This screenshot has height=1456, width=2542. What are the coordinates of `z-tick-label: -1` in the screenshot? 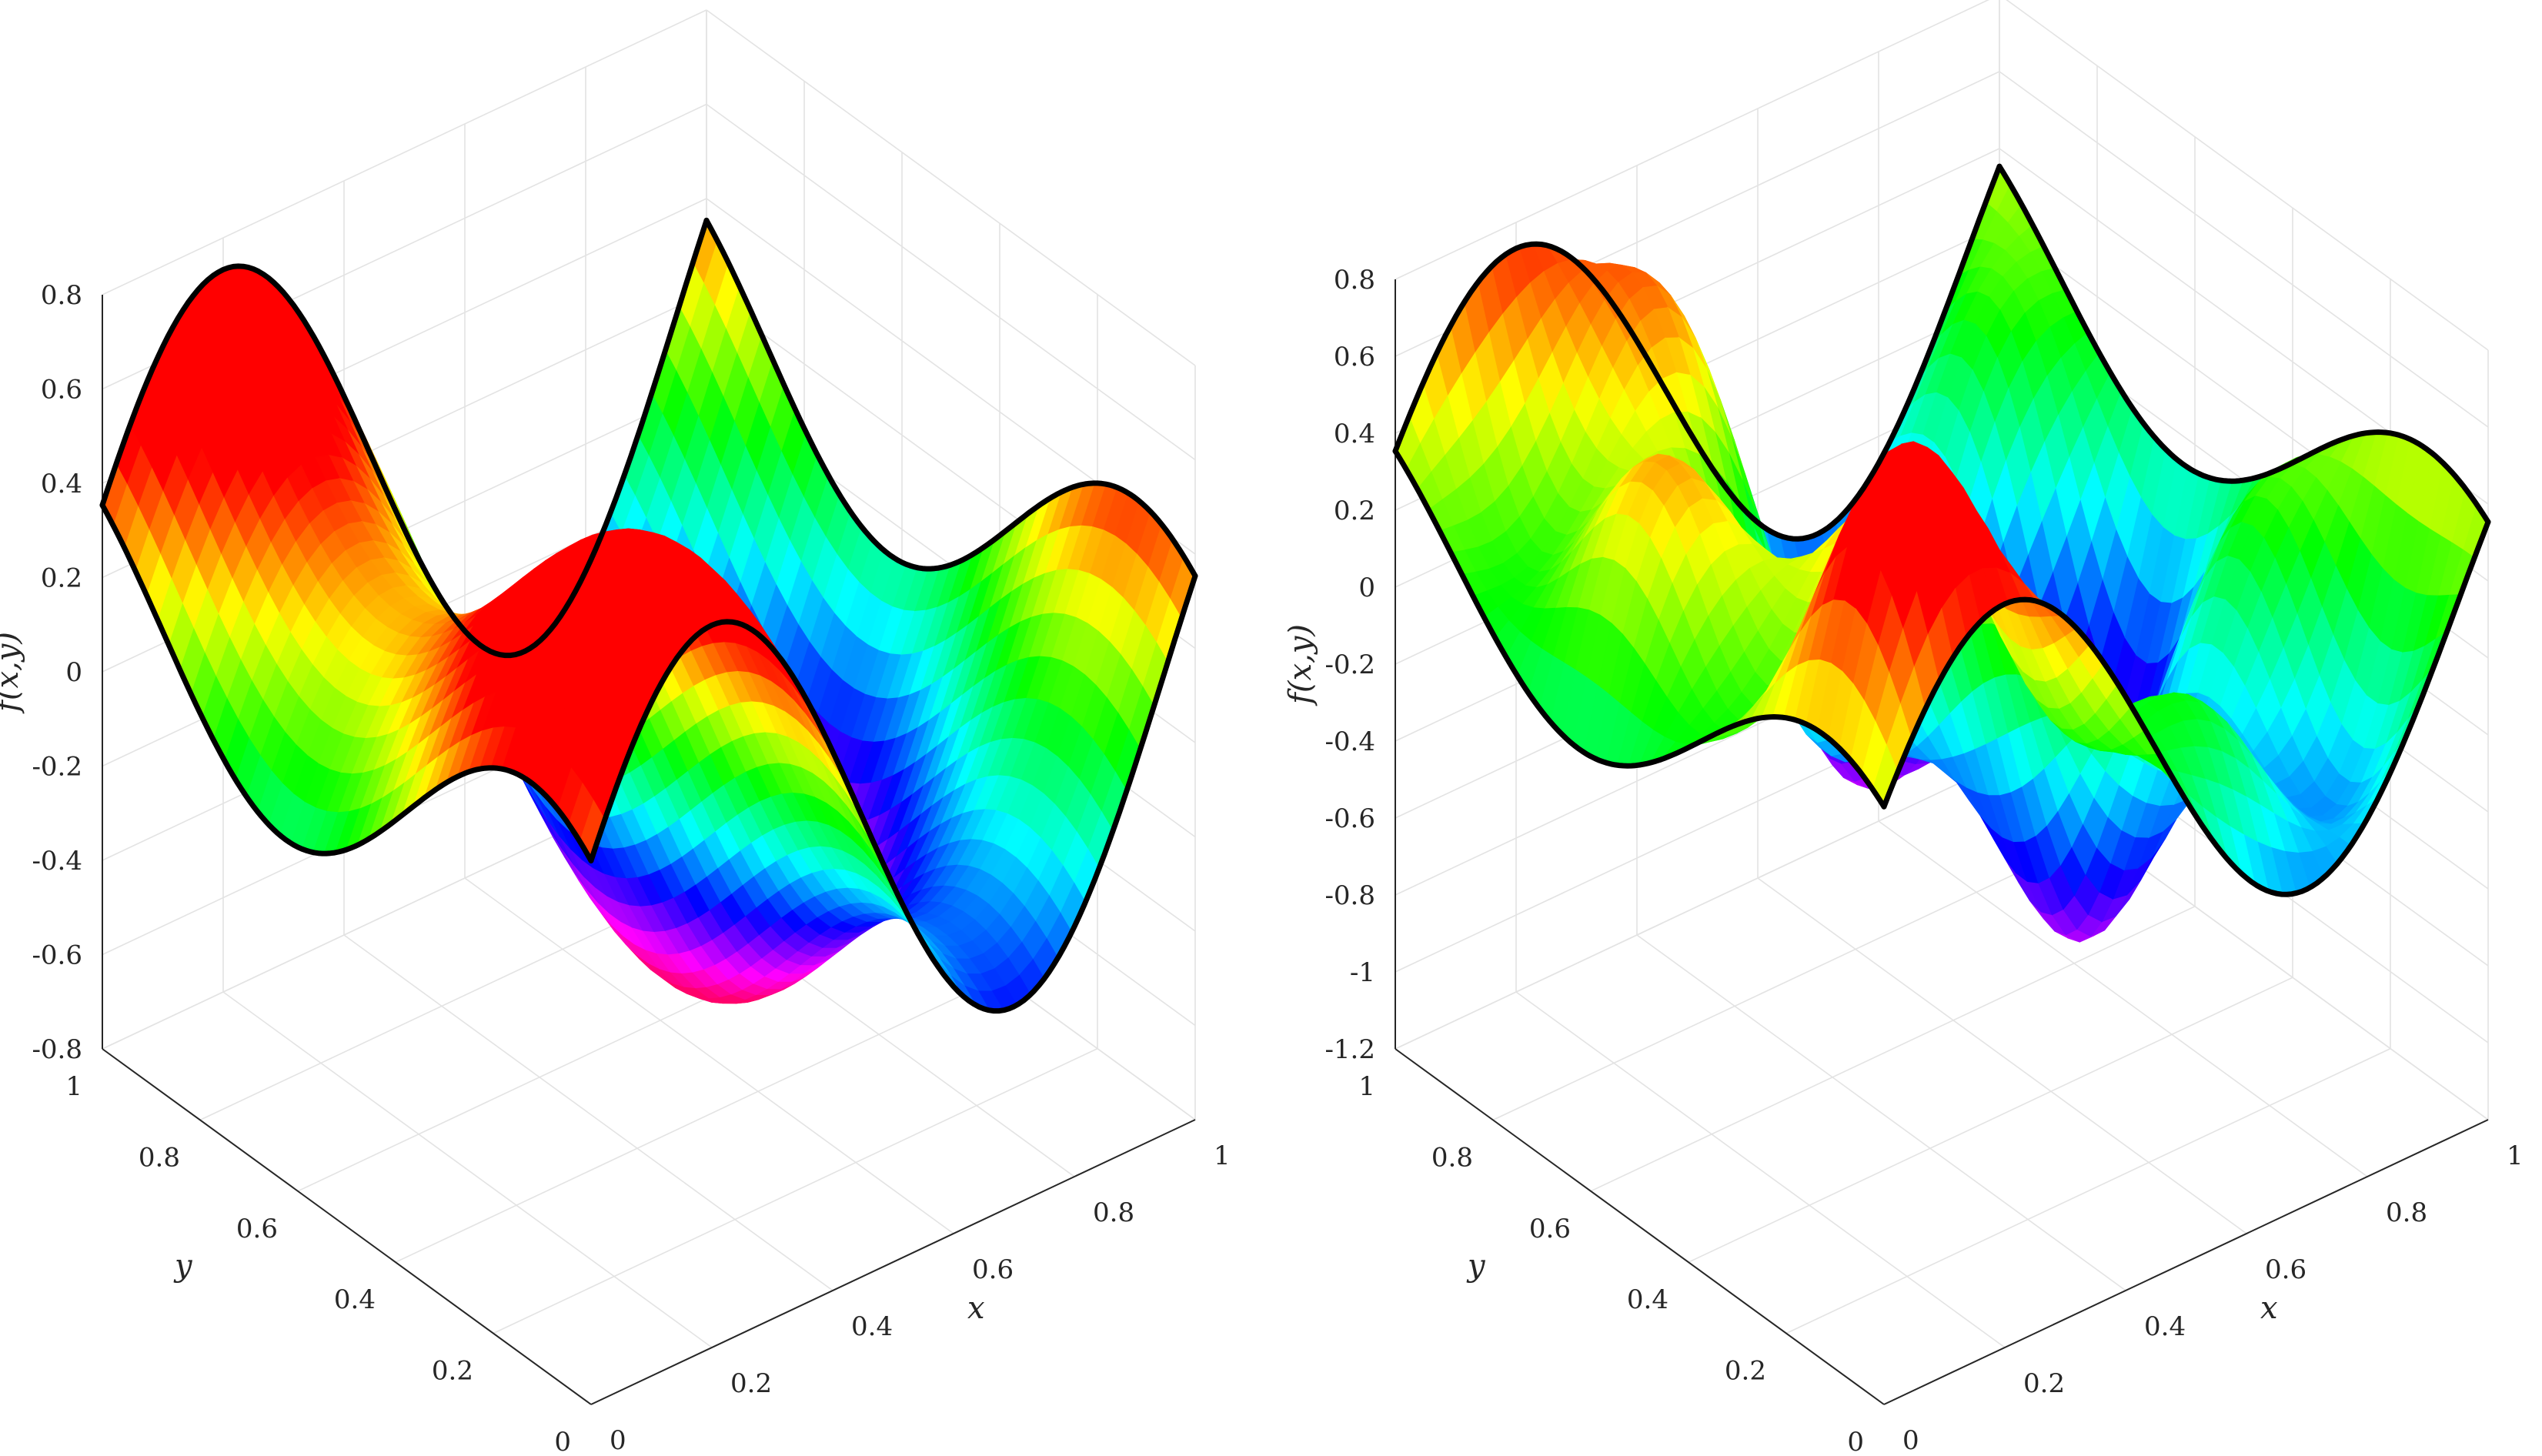 It's located at (1362, 973).